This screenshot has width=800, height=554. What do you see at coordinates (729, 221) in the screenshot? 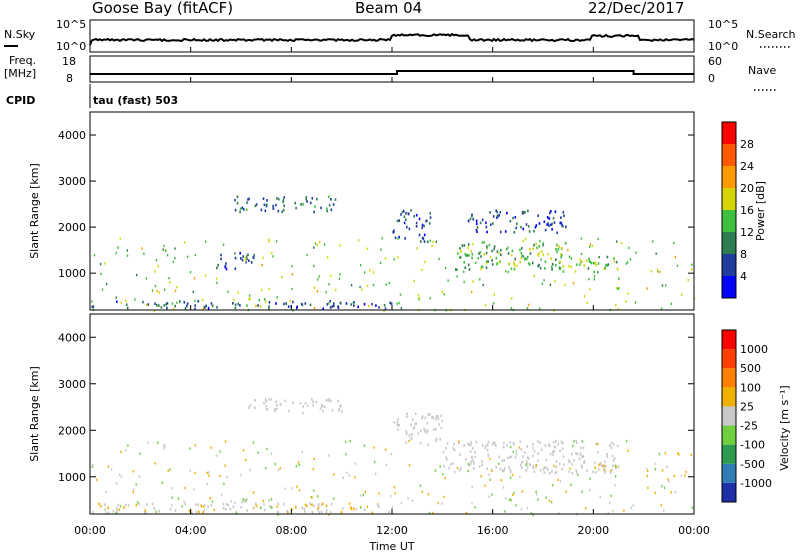
I see `colorbar-swatch` at bounding box center [729, 221].